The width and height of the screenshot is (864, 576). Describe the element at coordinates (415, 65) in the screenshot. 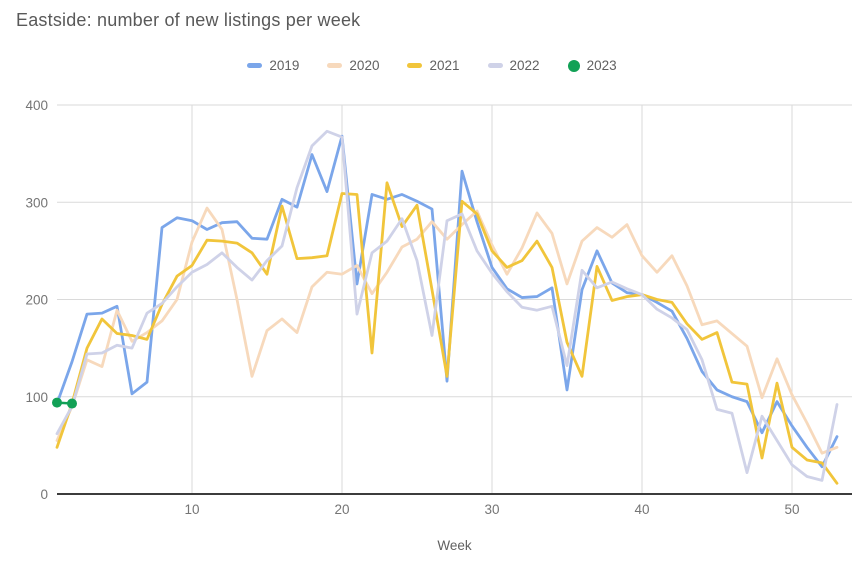

I see `legend-swatch-2021` at that location.